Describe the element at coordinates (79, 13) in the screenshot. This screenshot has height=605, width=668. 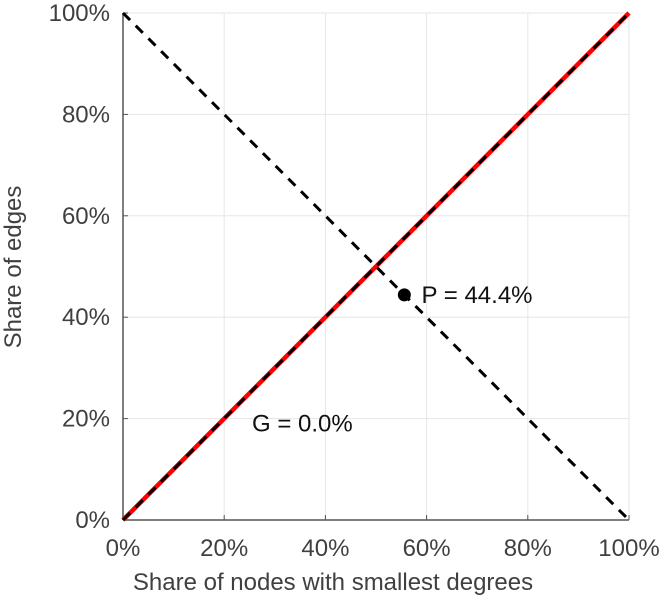
I see `y-tick-label: 100%` at that location.